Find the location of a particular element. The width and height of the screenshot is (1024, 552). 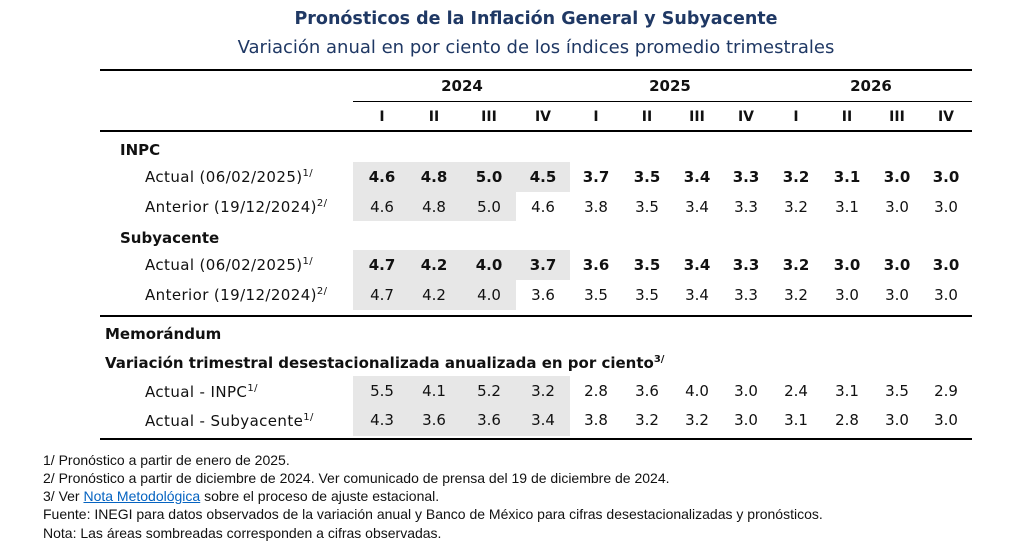

observed-shade-memo is located at coordinates (461, 406).